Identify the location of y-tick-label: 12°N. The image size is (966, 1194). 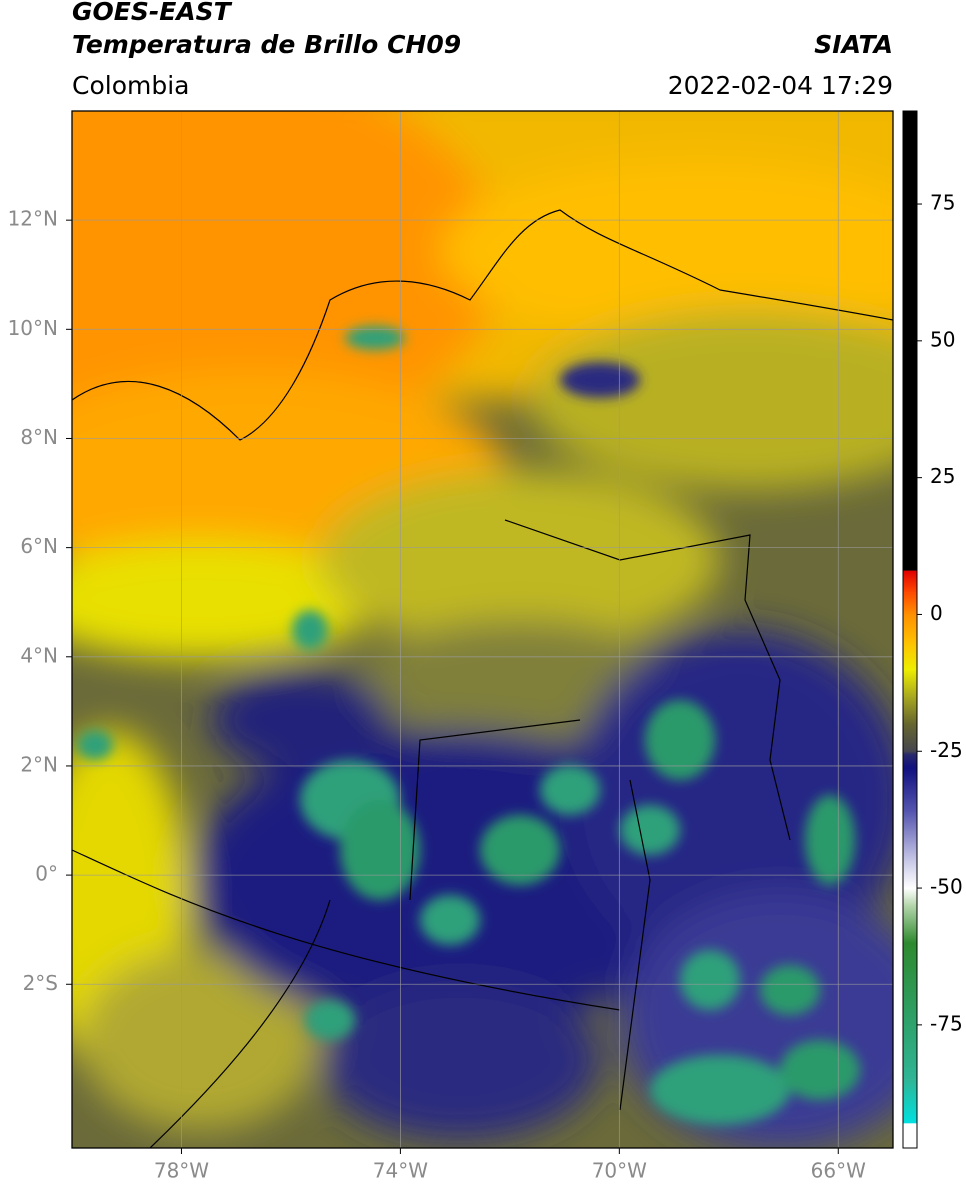
(33, 219).